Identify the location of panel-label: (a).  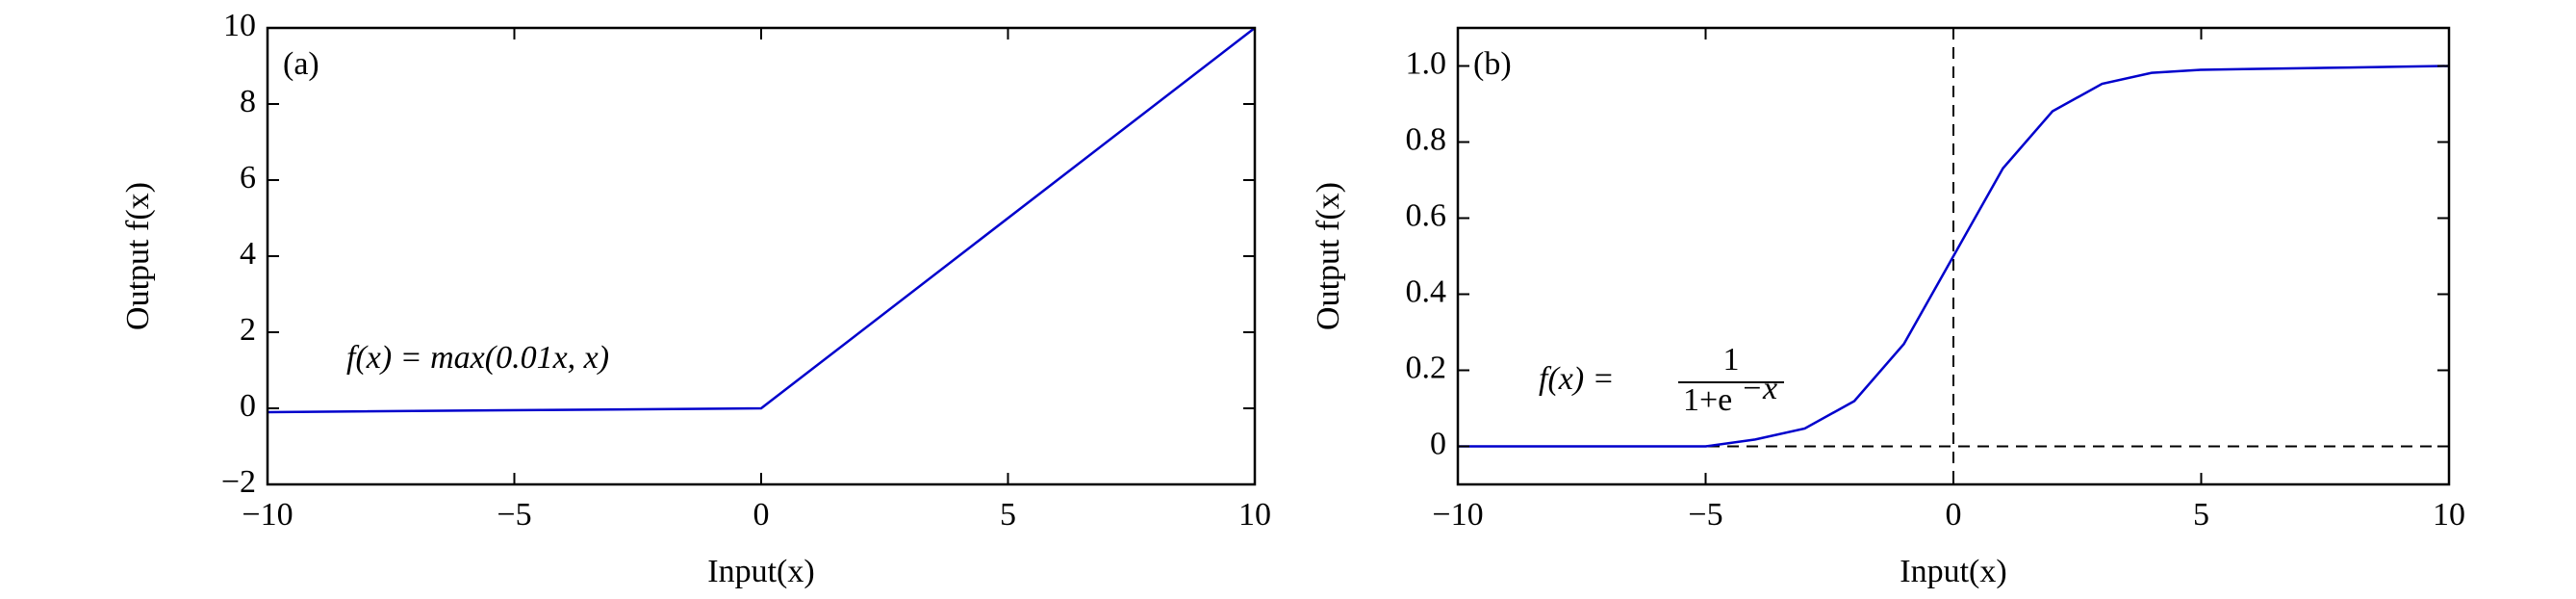
(301, 64).